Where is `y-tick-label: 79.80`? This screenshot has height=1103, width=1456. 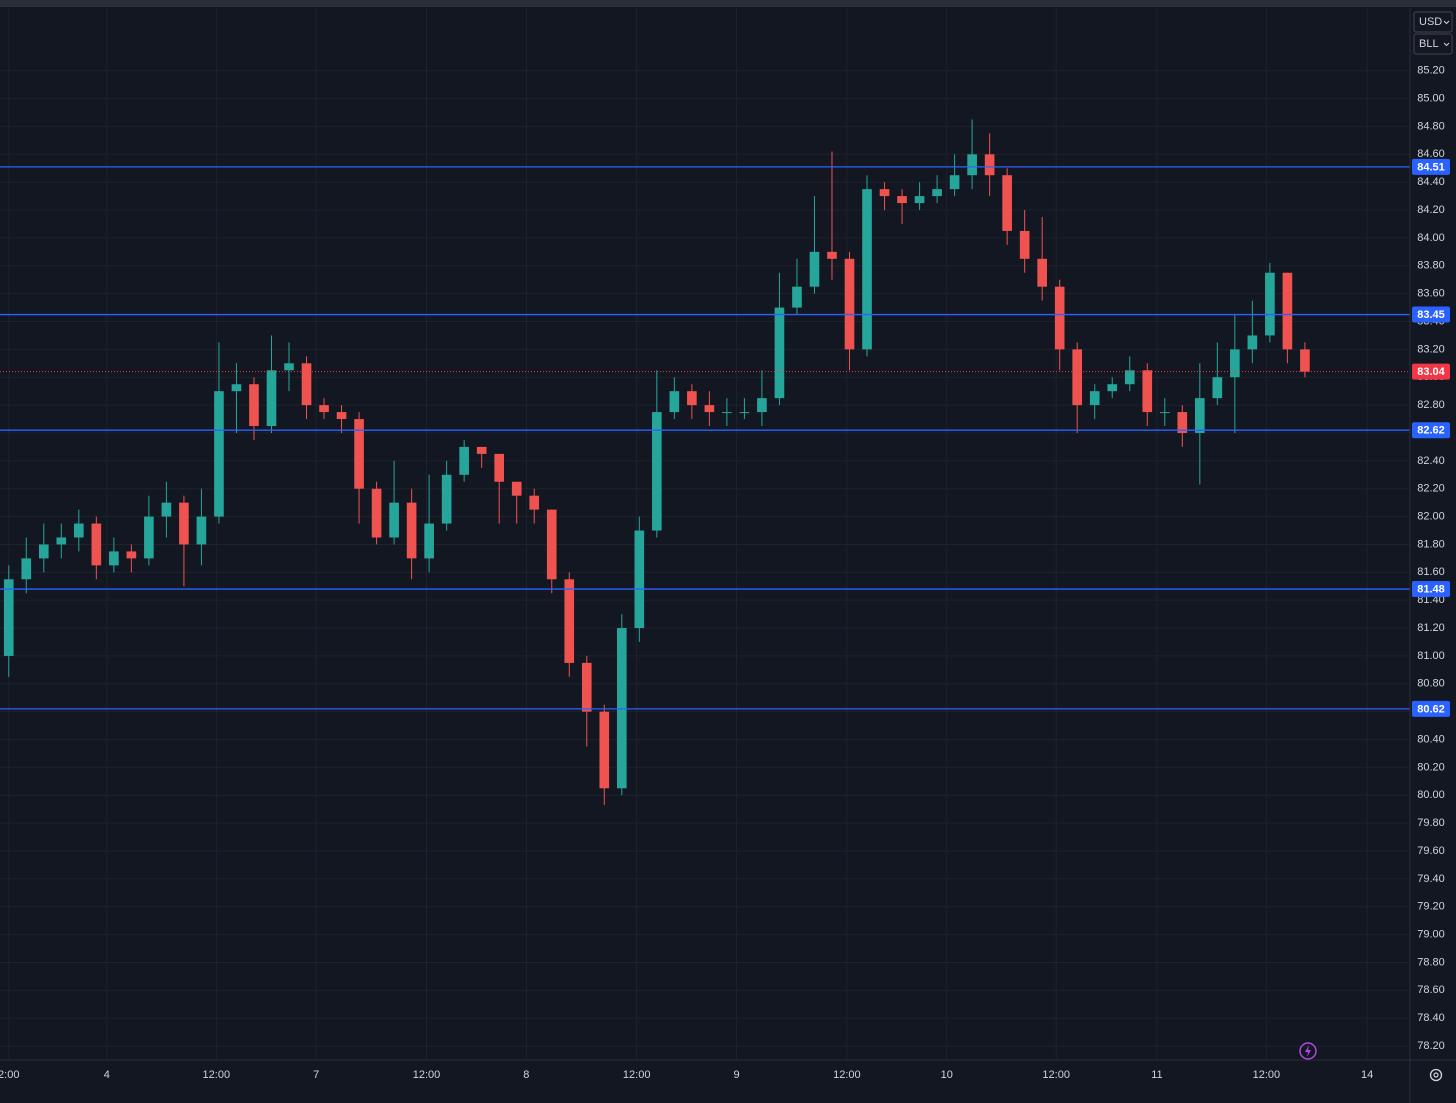
y-tick-label: 79.80 is located at coordinates (1431, 823).